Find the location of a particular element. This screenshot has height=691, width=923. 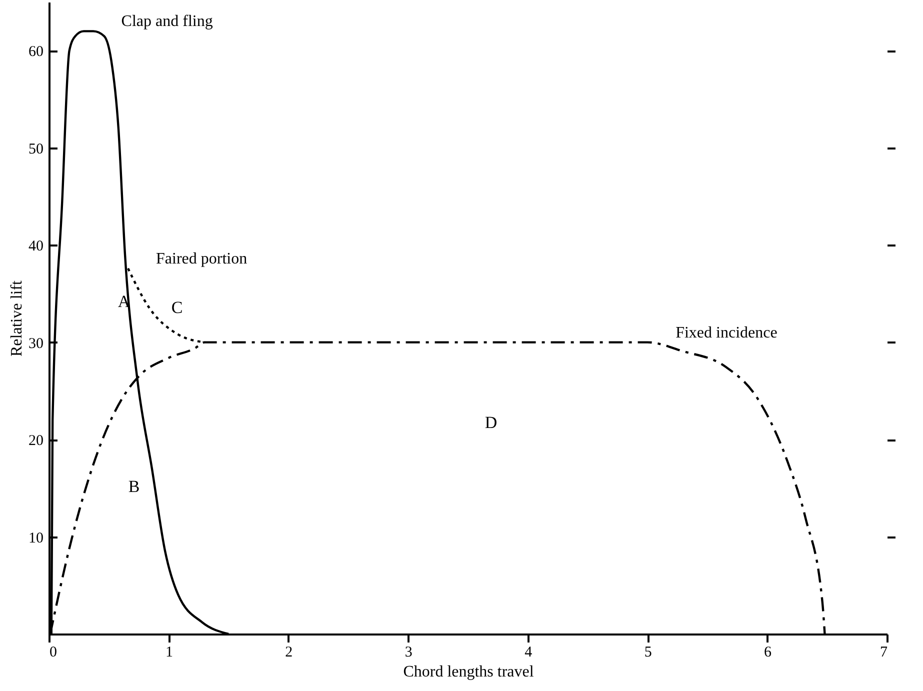

y-tick-label: 40 is located at coordinates (36, 246).